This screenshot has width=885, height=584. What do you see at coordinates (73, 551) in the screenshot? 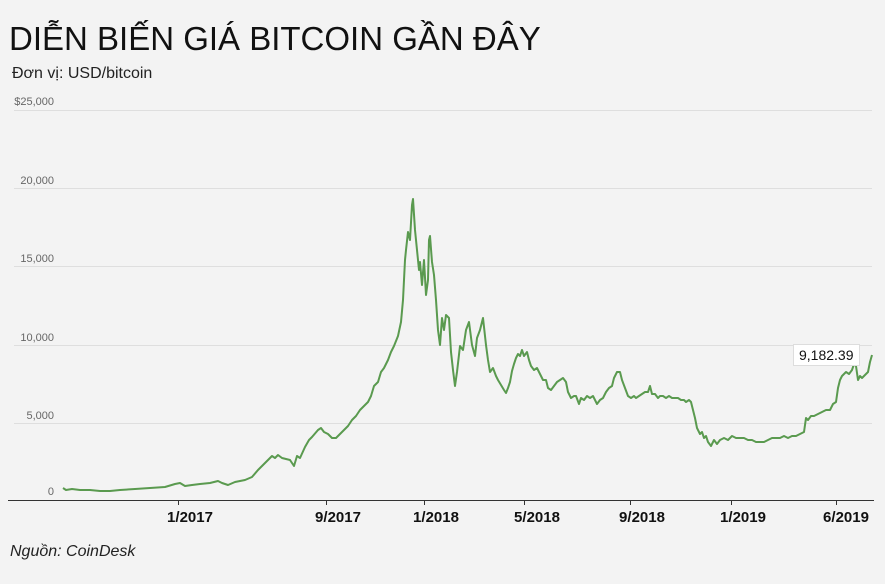
I see `source-note: Nguồn: CoinDesk` at bounding box center [73, 551].